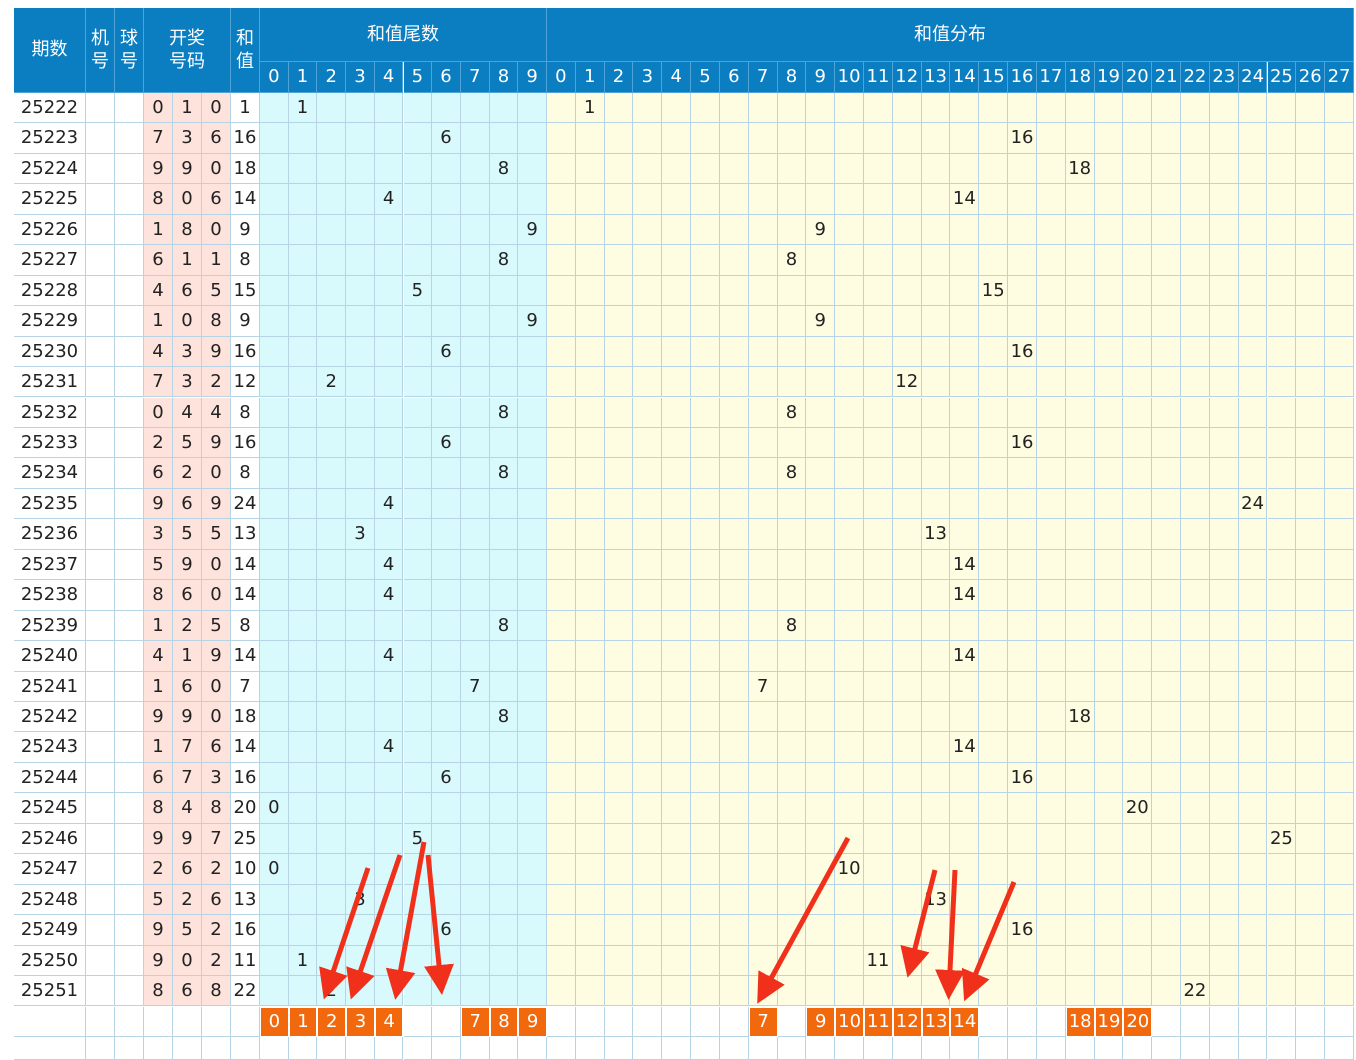  I want to click on draw-number: 4, so click(187, 412).